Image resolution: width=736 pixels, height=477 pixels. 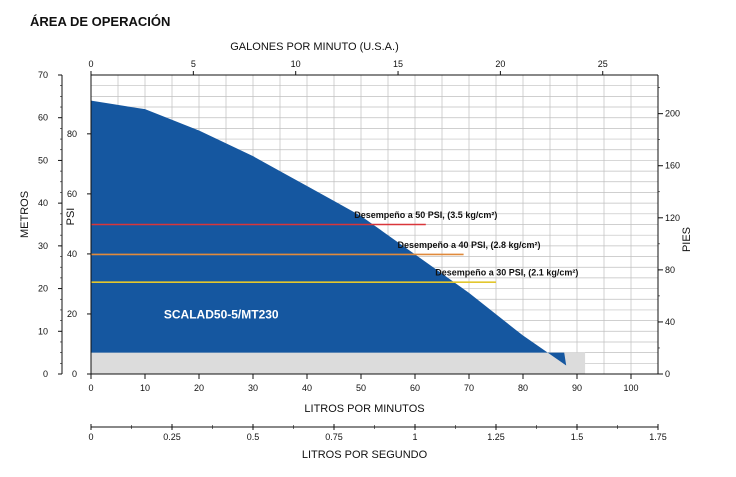 I want to click on pressure-label: Desempeño a 50 PSI, (3.5 kg/cm²), so click(x=425, y=215).